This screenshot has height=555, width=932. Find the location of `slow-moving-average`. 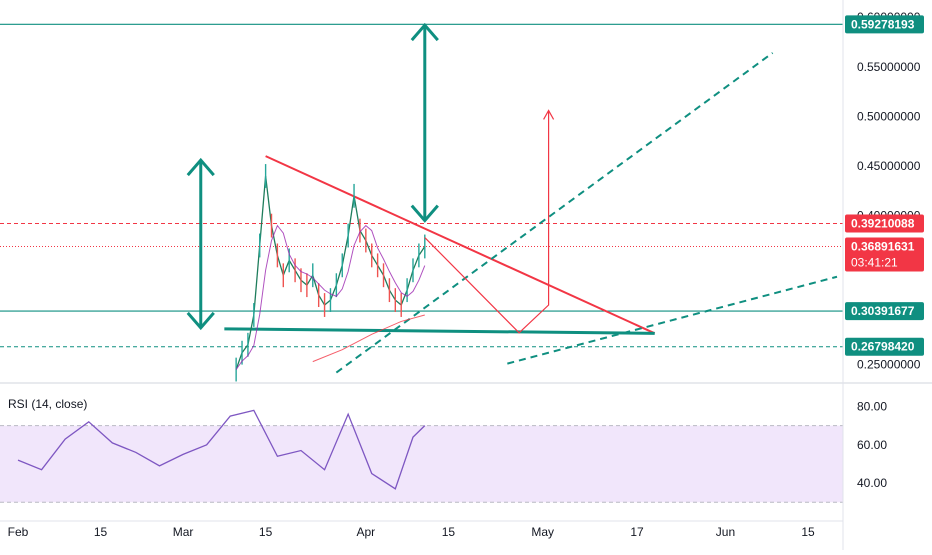

slow-moving-average is located at coordinates (368, 338).